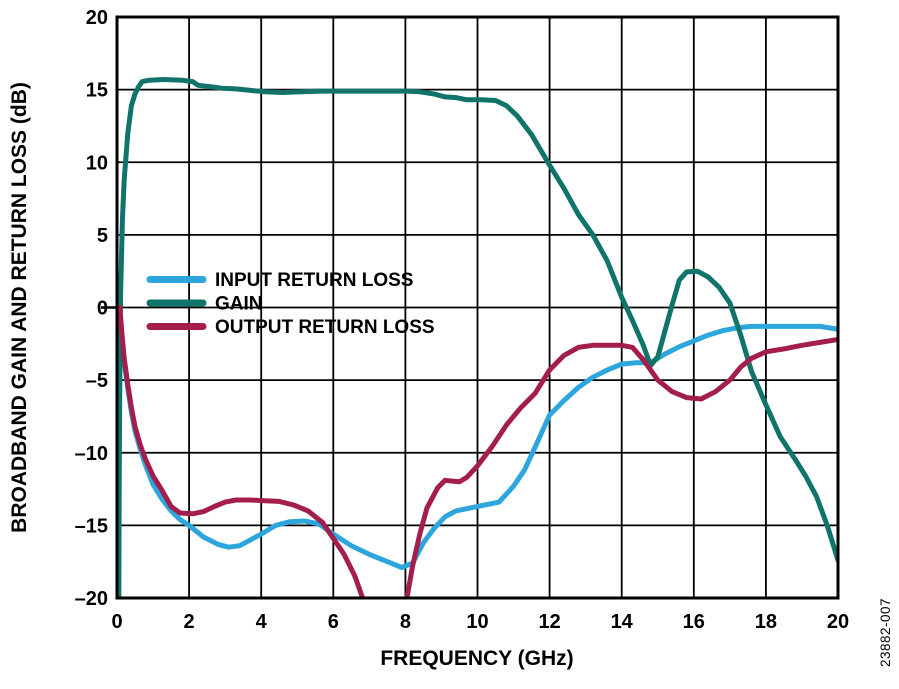  I want to click on y-tick-label: 15, so click(97, 91).